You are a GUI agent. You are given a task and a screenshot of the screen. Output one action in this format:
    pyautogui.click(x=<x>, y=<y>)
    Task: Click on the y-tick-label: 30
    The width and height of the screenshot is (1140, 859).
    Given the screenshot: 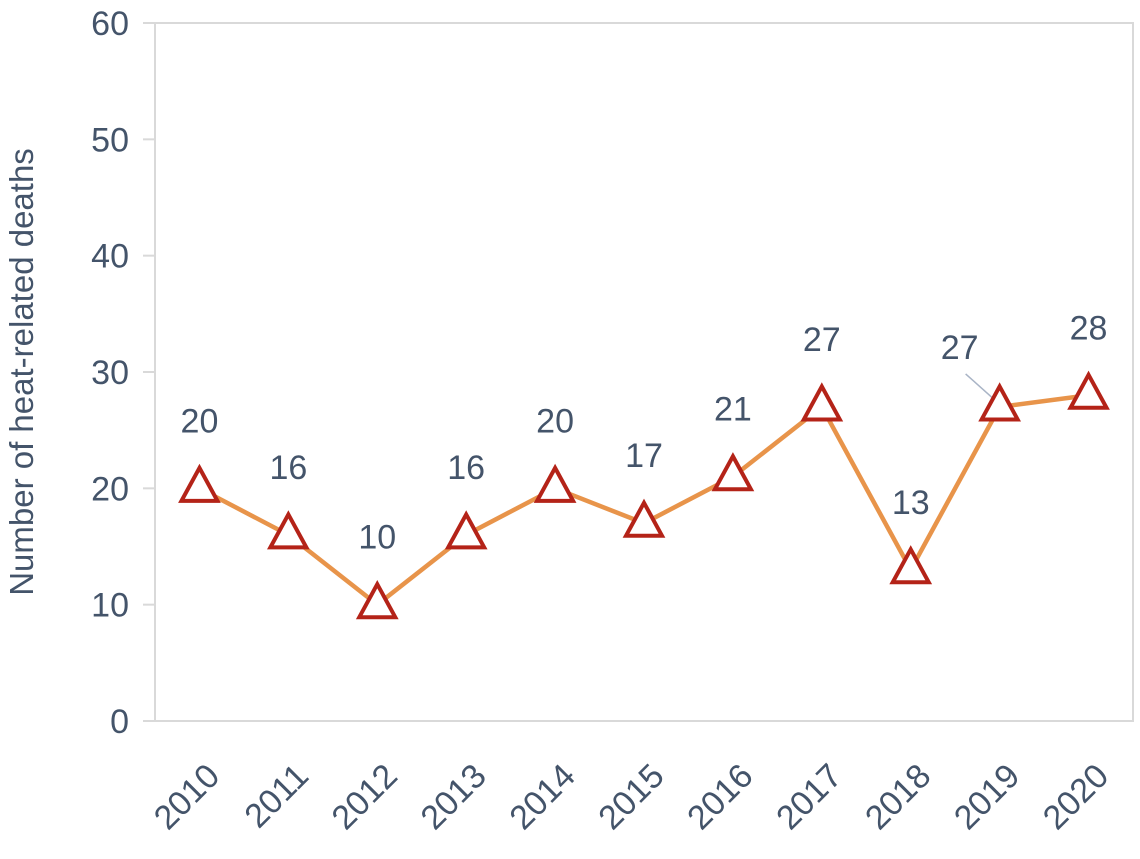 What is the action you would take?
    pyautogui.click(x=110, y=373)
    